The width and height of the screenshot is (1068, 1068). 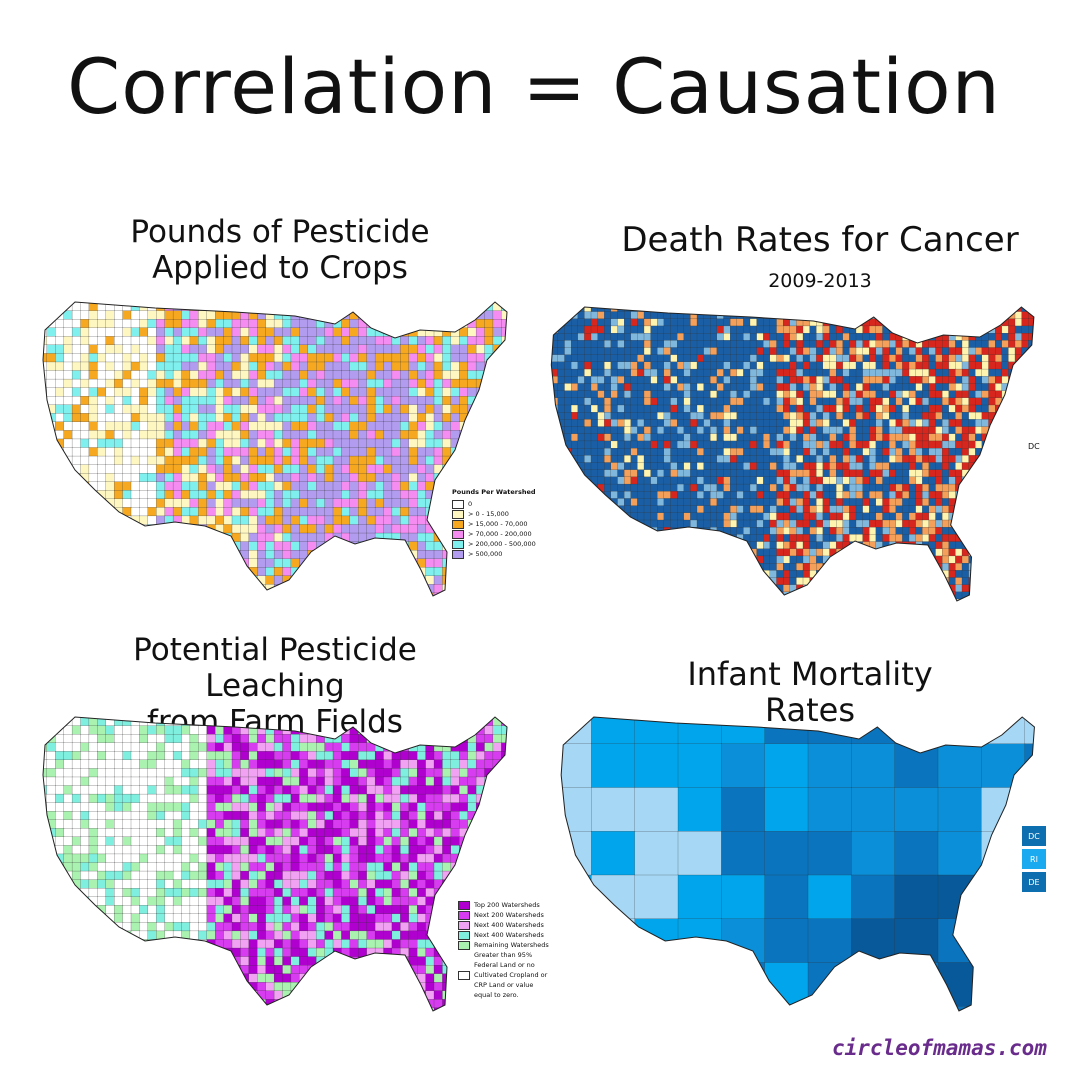 What do you see at coordinates (494, 492) in the screenshot?
I see `pesticide-legend-title: Pounds Per Watershed` at bounding box center [494, 492].